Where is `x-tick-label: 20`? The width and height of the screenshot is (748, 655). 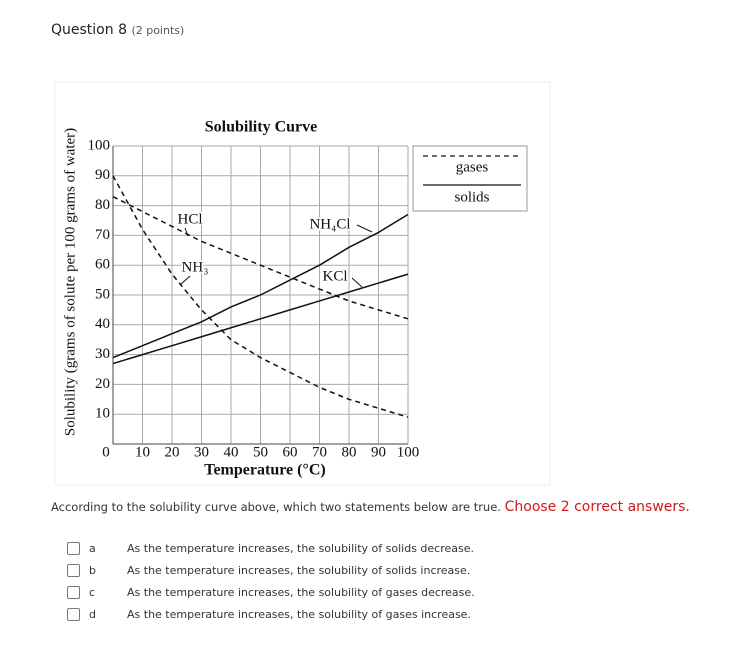
x-tick-label: 20 is located at coordinates (172, 452).